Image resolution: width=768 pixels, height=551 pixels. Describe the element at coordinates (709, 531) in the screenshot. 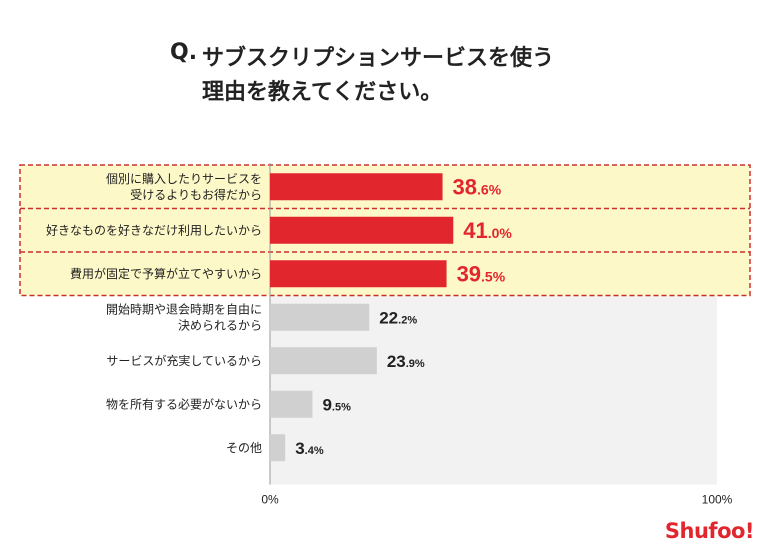

I see `shufoo-logo: Shufoo!` at that location.